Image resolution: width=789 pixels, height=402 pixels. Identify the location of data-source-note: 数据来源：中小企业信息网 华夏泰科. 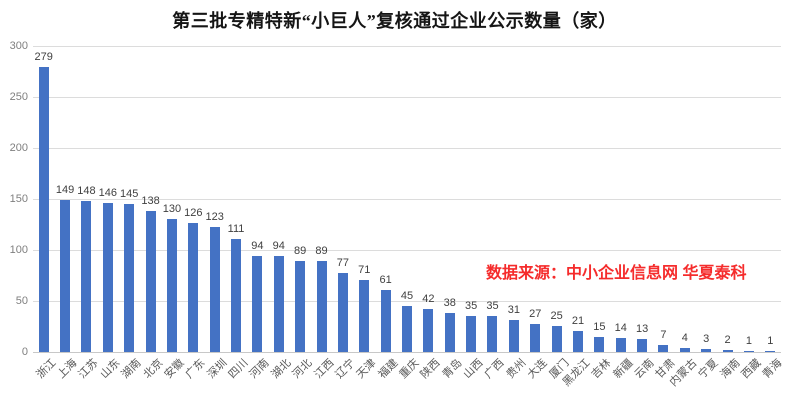
(616, 273).